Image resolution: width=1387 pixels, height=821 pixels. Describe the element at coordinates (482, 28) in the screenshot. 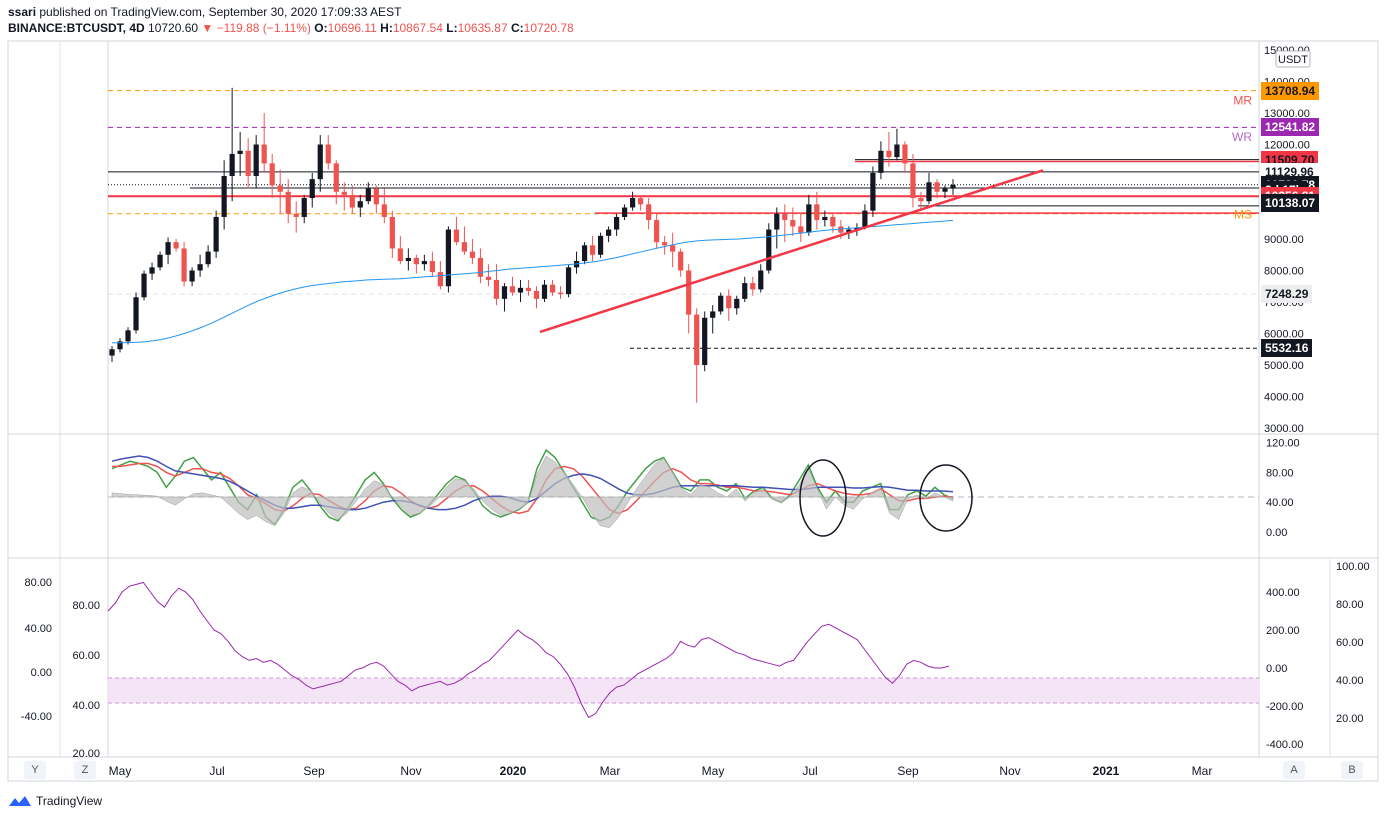

I see `low-value: 10635.87` at that location.